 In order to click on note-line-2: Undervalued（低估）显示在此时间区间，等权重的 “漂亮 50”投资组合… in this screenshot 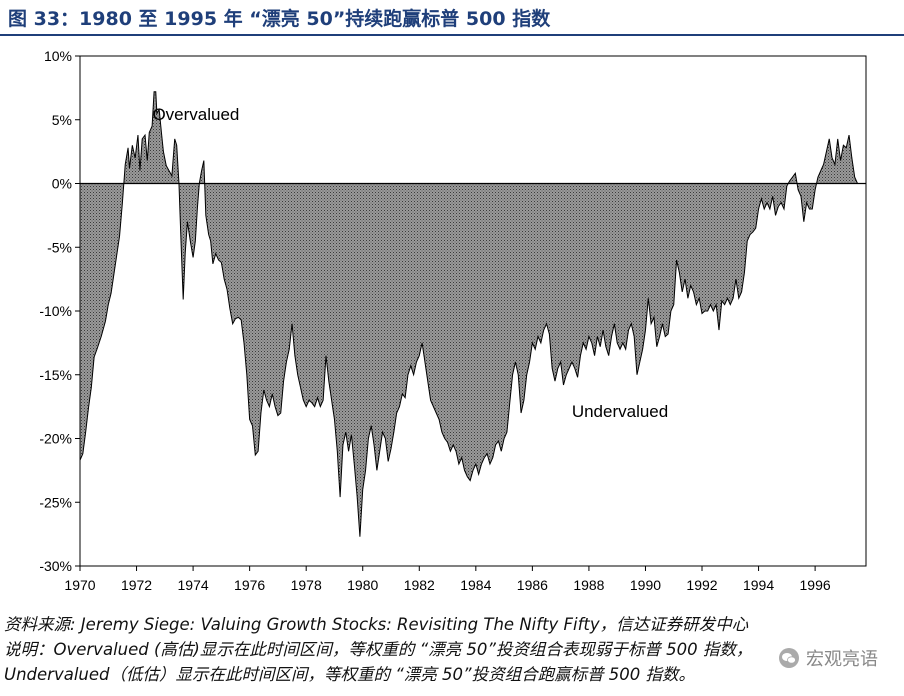, I will do `click(350, 674)`.